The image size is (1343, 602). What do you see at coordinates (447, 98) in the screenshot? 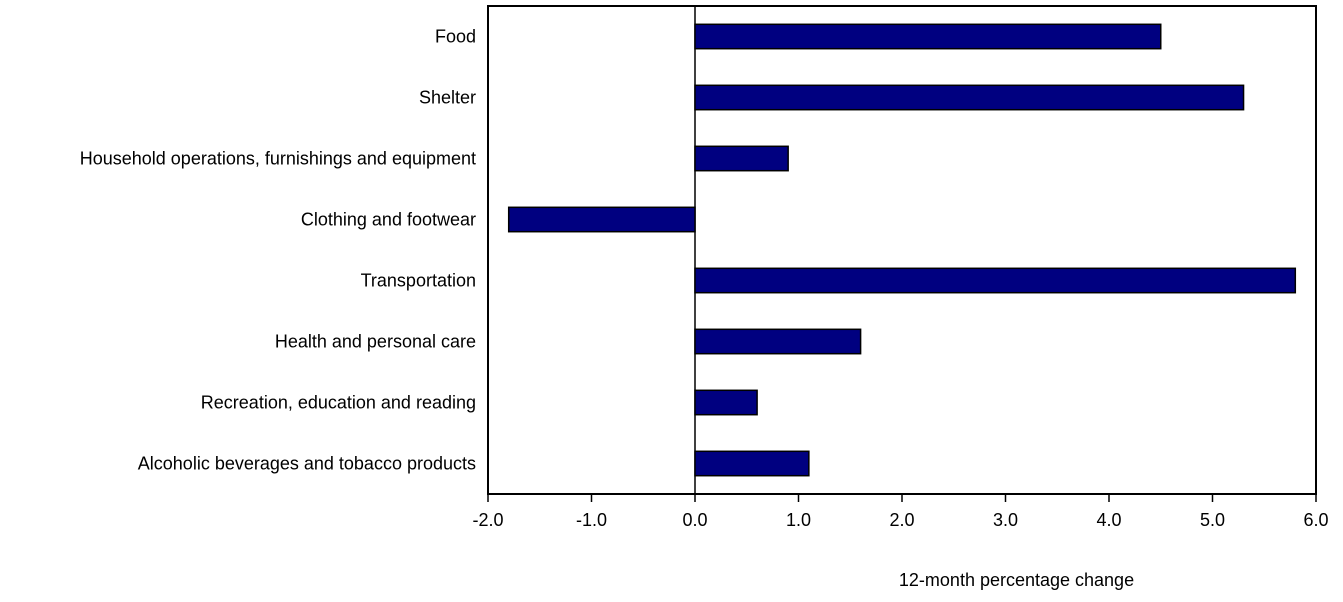
I see `category-label: Shelter` at bounding box center [447, 98].